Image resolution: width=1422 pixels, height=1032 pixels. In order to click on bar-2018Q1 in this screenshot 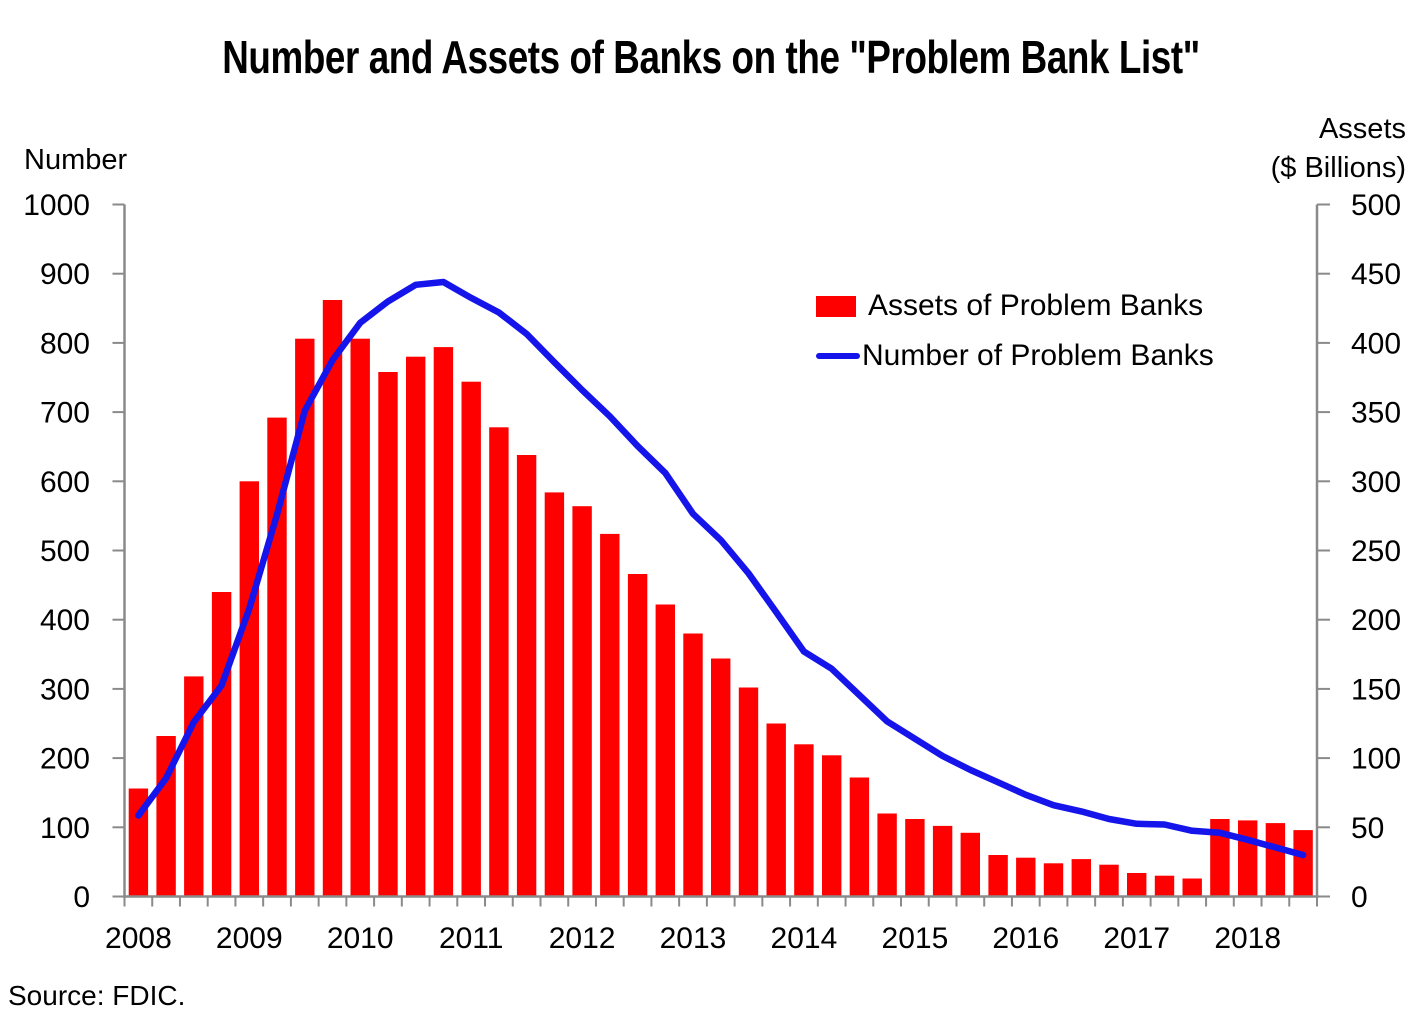, I will do `click(1220, 858)`.